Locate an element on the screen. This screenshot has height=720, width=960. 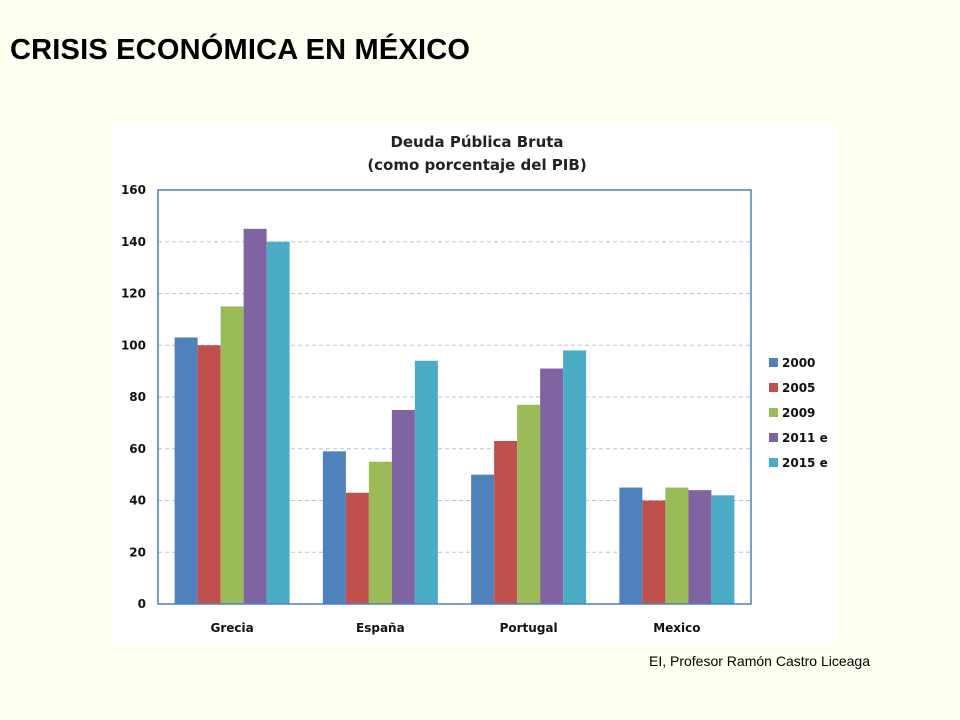
legend-label: 2015 e is located at coordinates (805, 463).